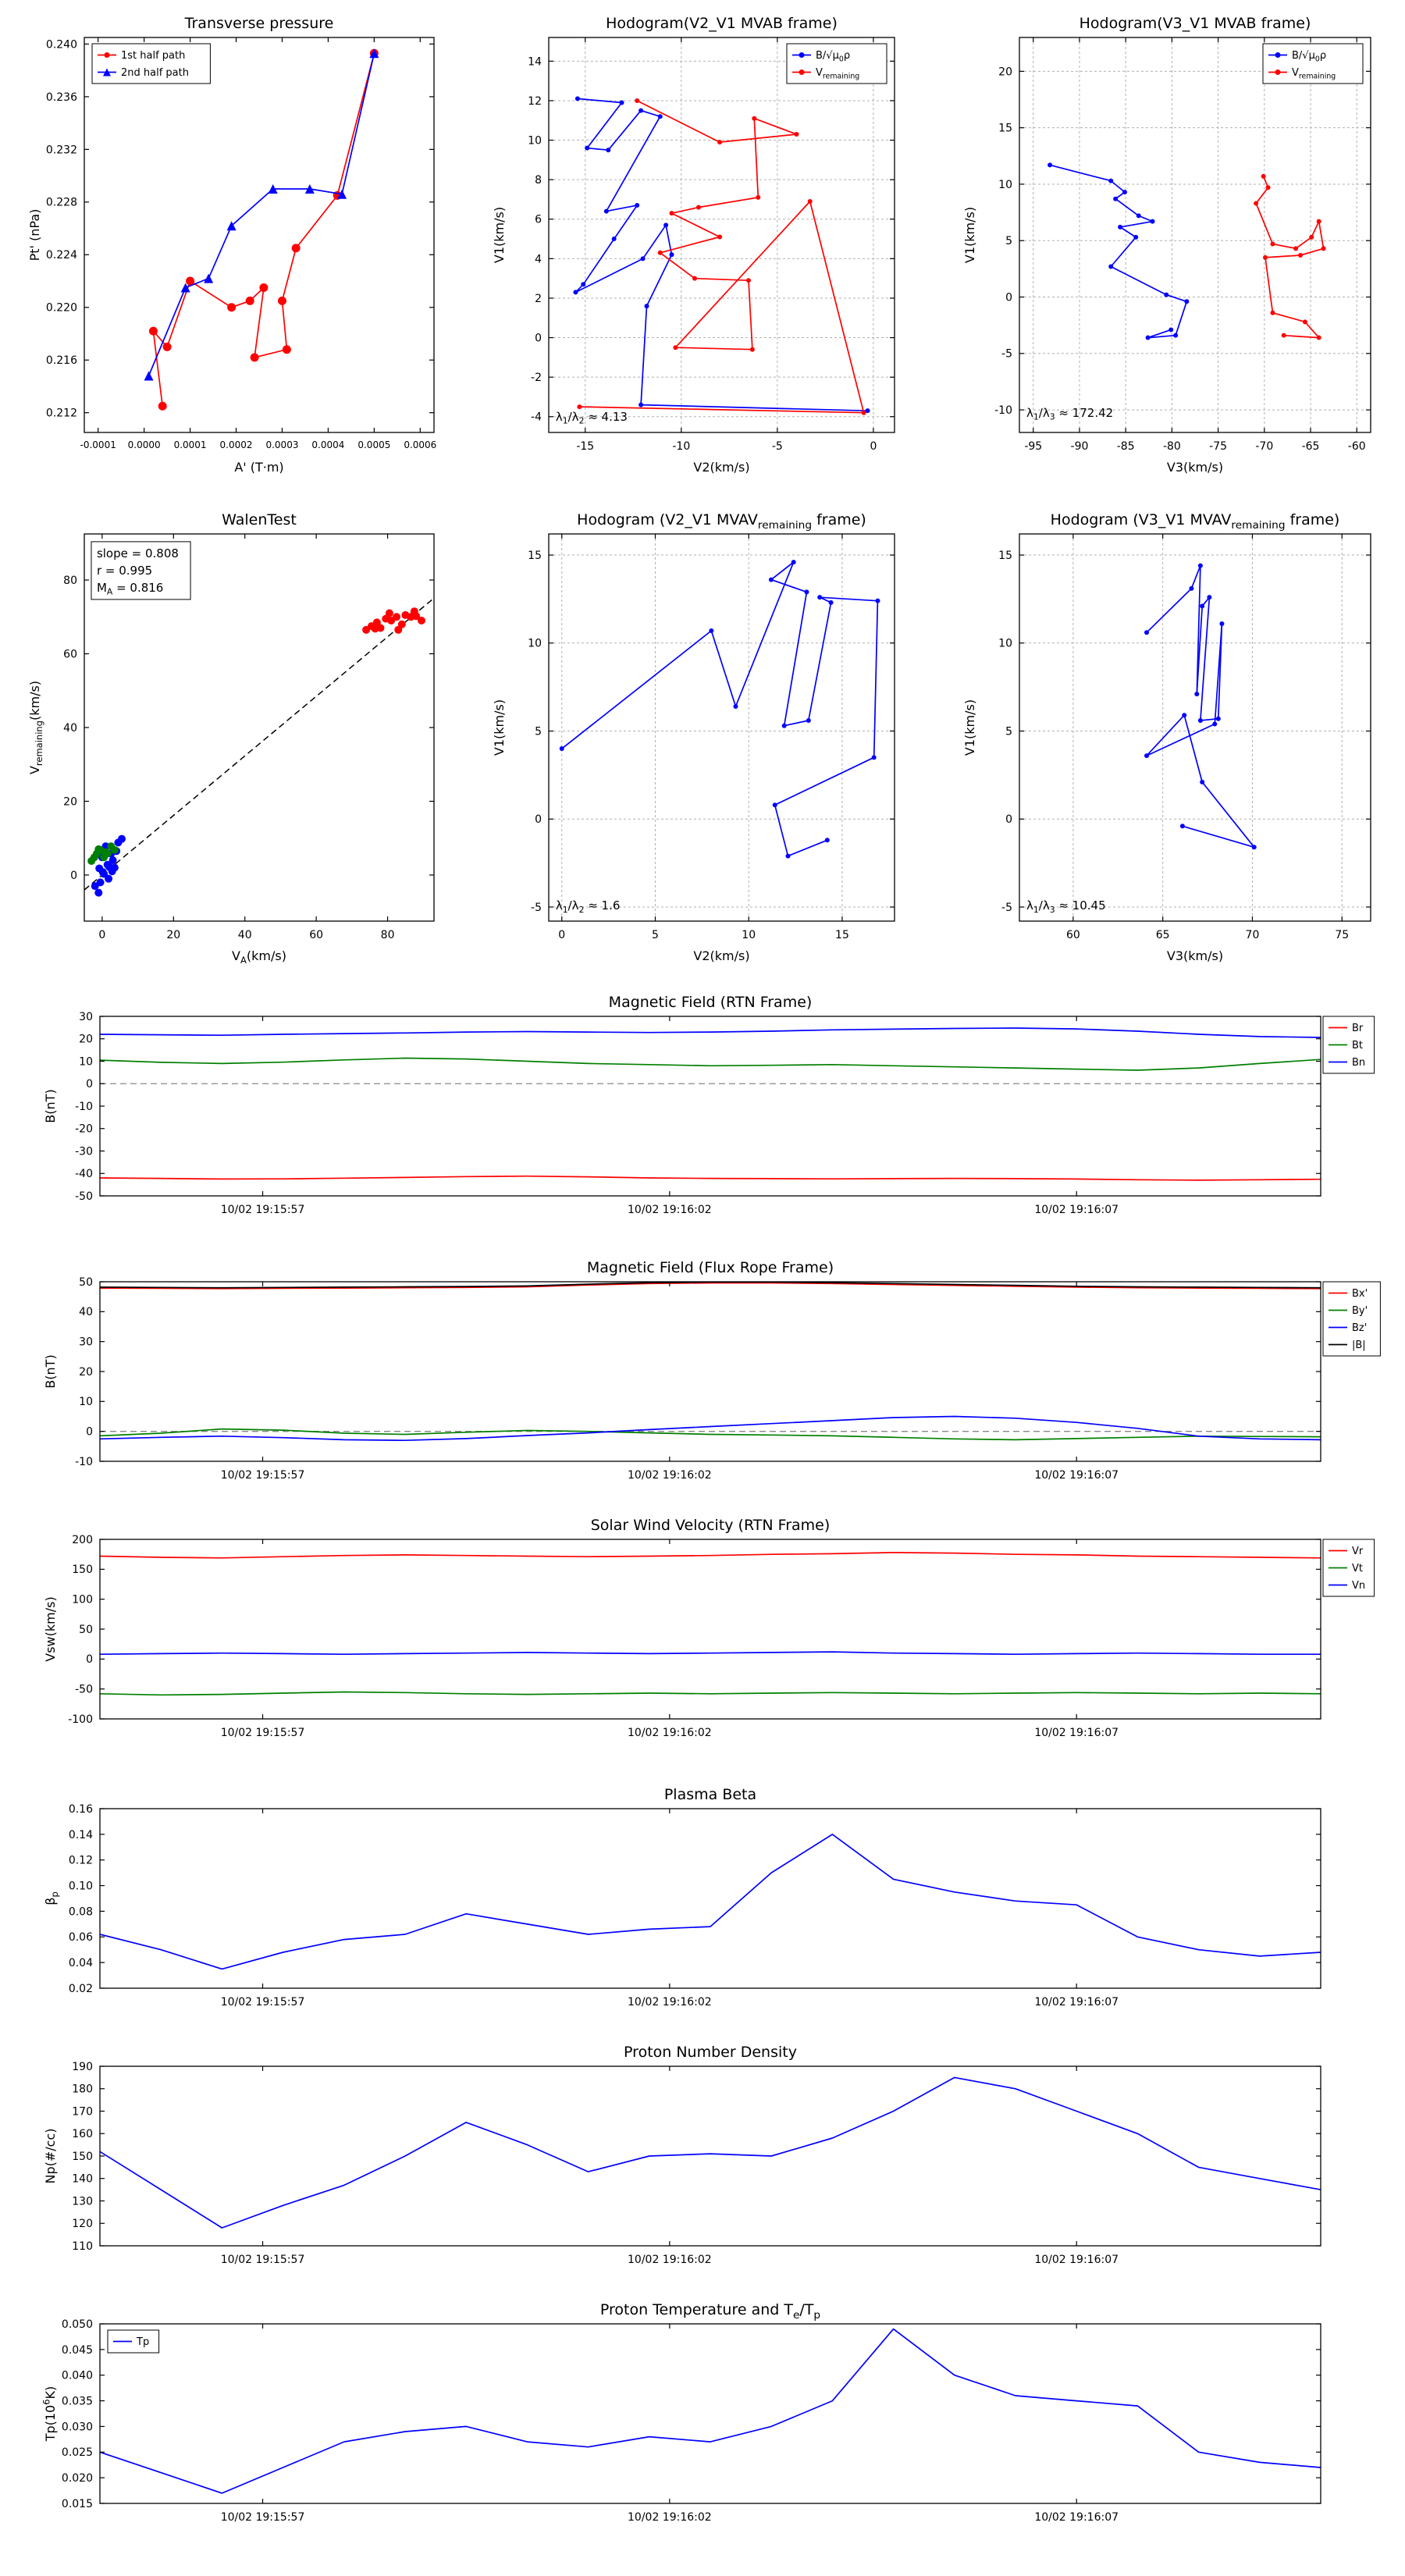  I want to click on svg-text: 0.06, so click(81, 1938).